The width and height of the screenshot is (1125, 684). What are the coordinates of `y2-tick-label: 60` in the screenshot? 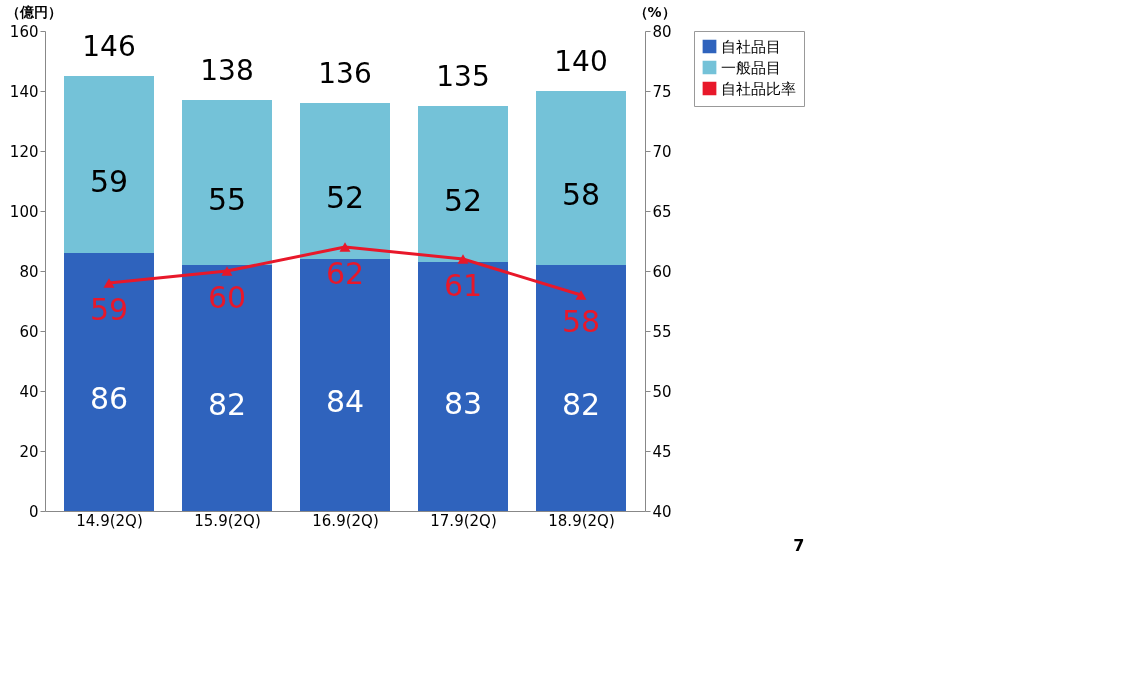 It's located at (662, 271).